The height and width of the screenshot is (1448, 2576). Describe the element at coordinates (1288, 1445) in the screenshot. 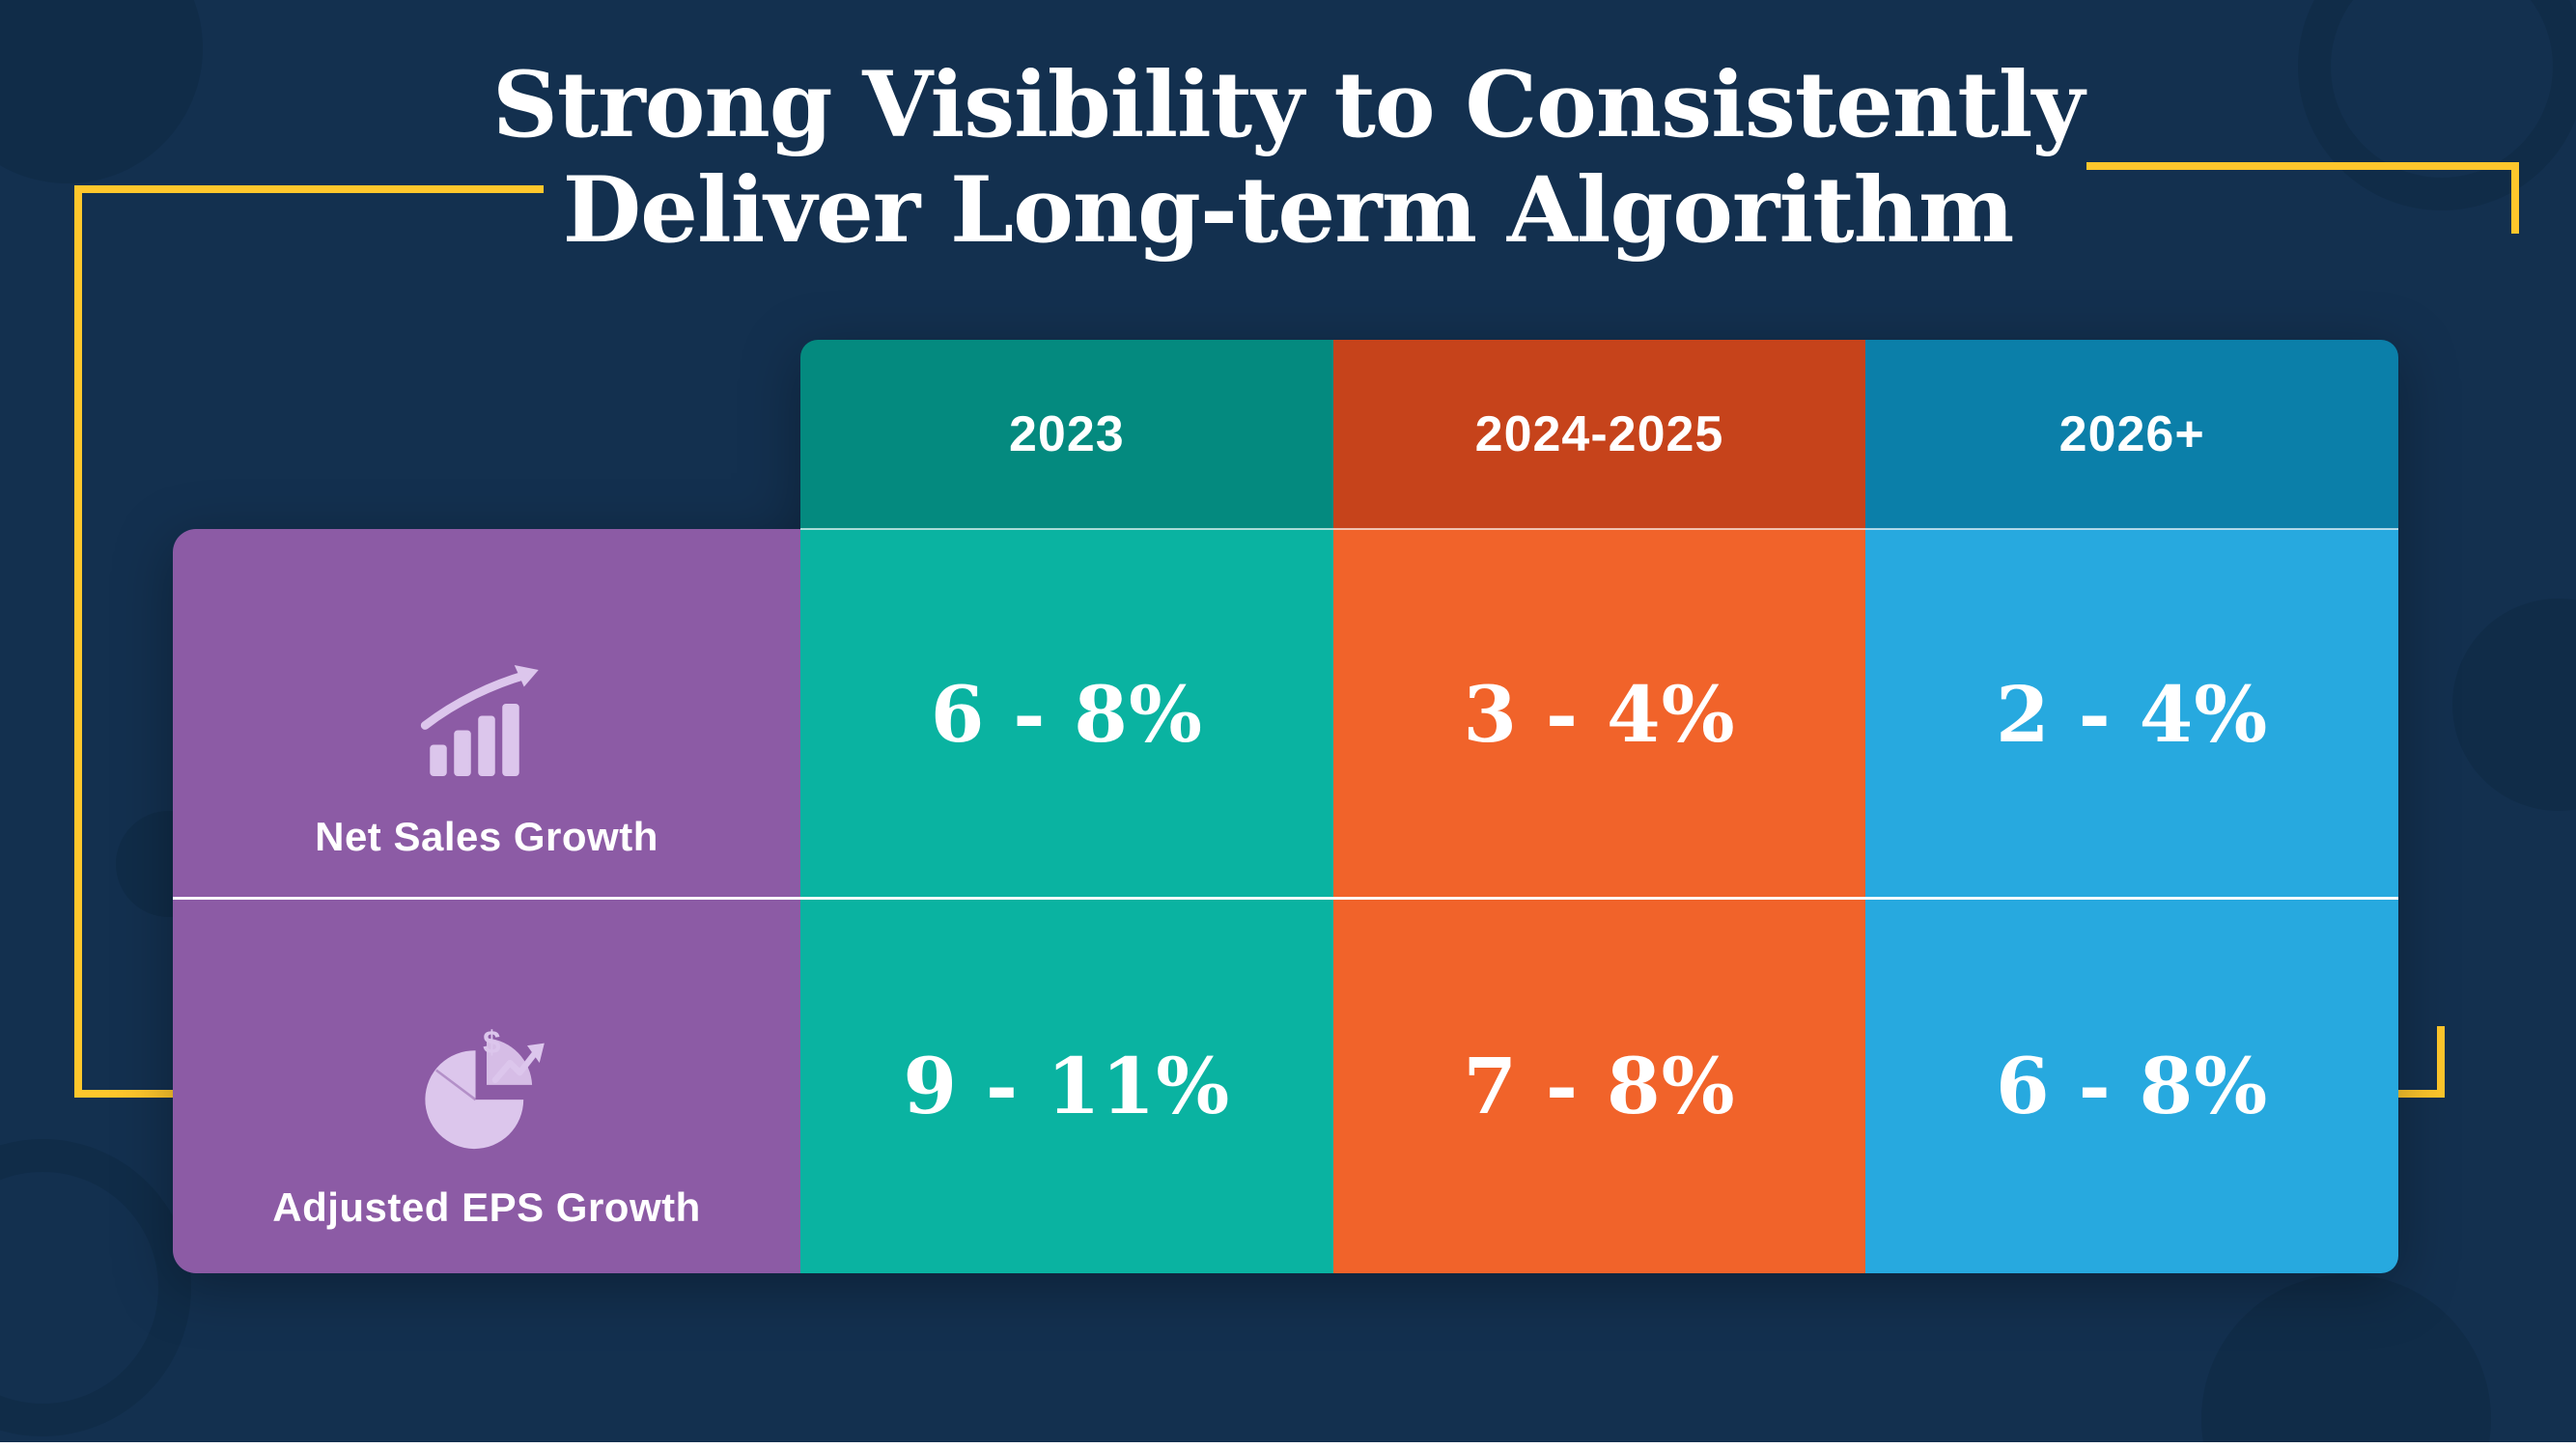

I see `slide-bottom-edge` at that location.